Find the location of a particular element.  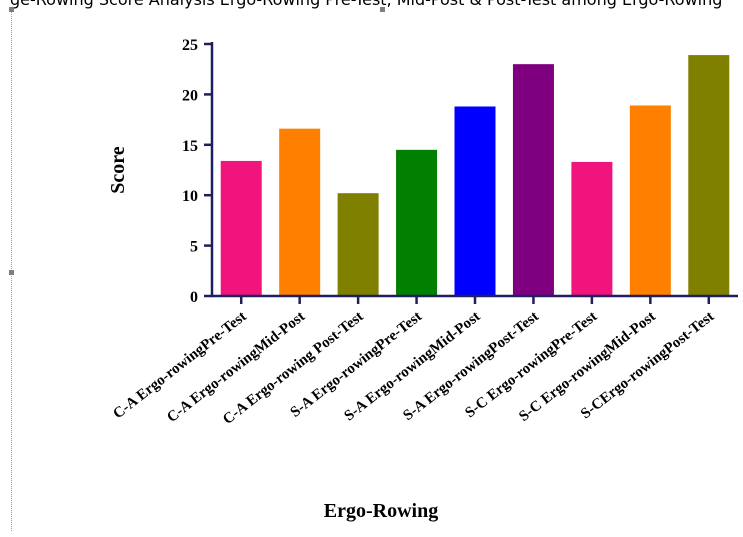

y-axis-title: Score is located at coordinates (118, 170).